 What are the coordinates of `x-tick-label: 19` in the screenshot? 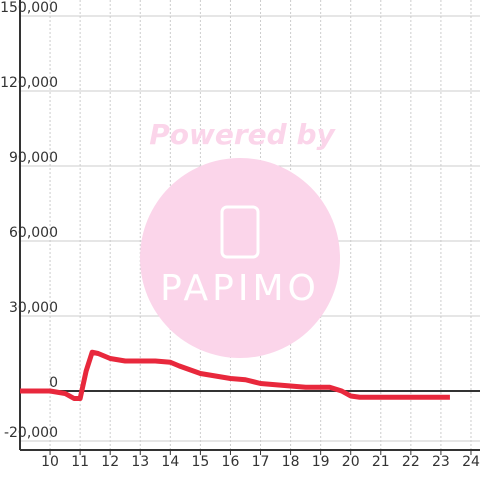 It's located at (321, 462).